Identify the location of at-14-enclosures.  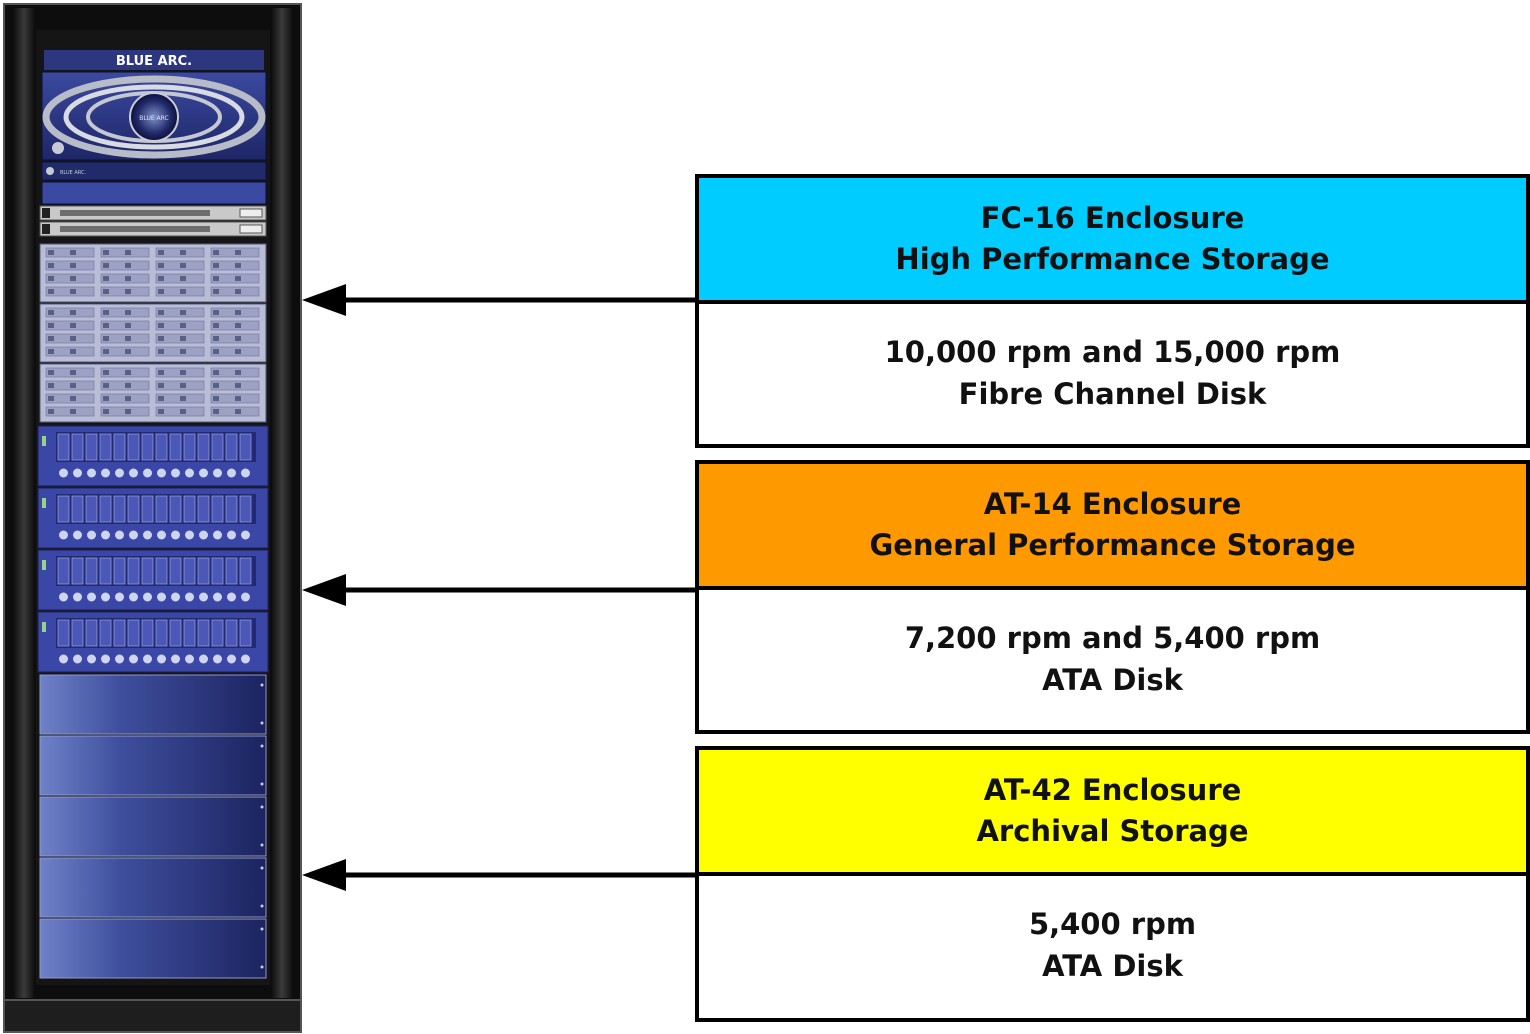
(153, 549).